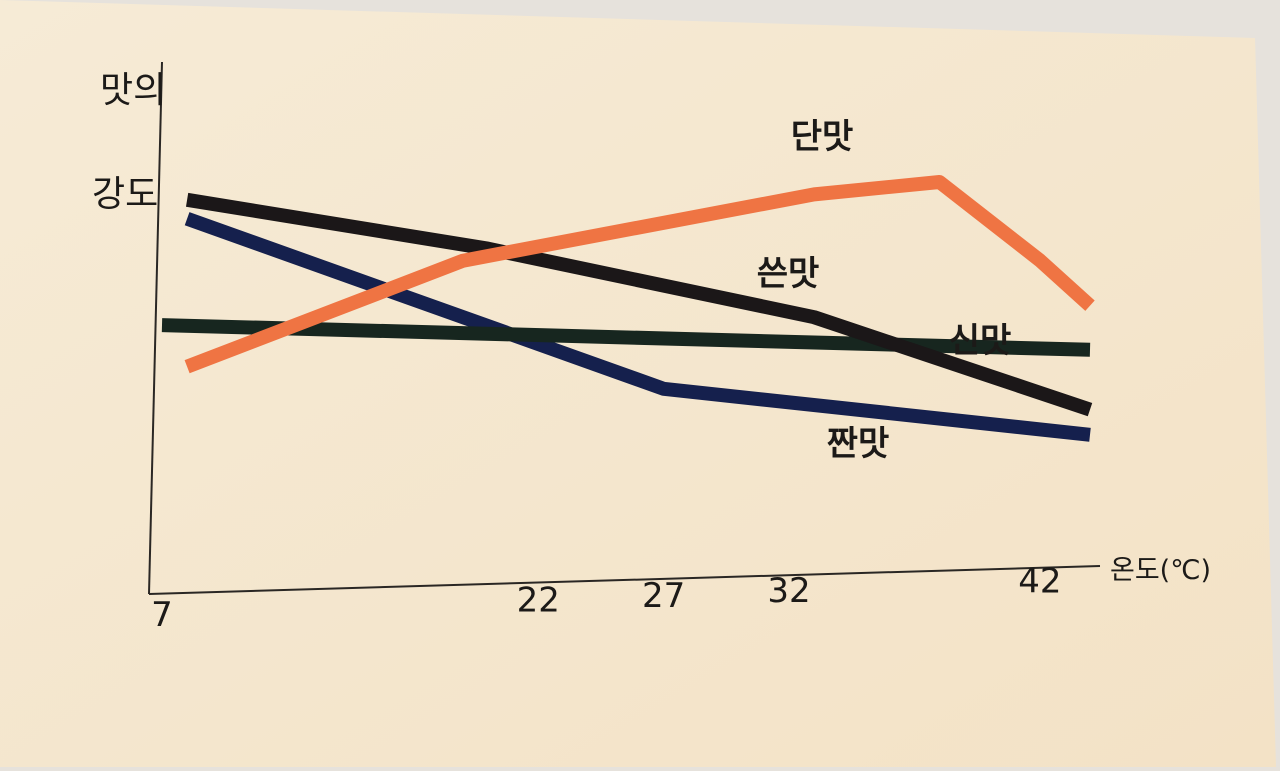 This screenshot has height=771, width=1280. Describe the element at coordinates (538, 601) in the screenshot. I see `x-tick-label: 22` at that location.